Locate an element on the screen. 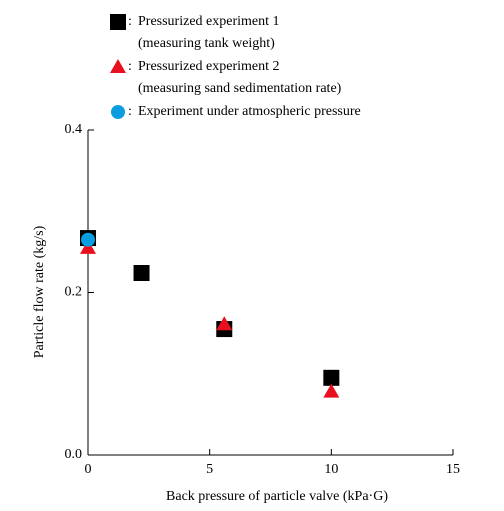  legend-description: (measuring tank weight) is located at coordinates (206, 43).